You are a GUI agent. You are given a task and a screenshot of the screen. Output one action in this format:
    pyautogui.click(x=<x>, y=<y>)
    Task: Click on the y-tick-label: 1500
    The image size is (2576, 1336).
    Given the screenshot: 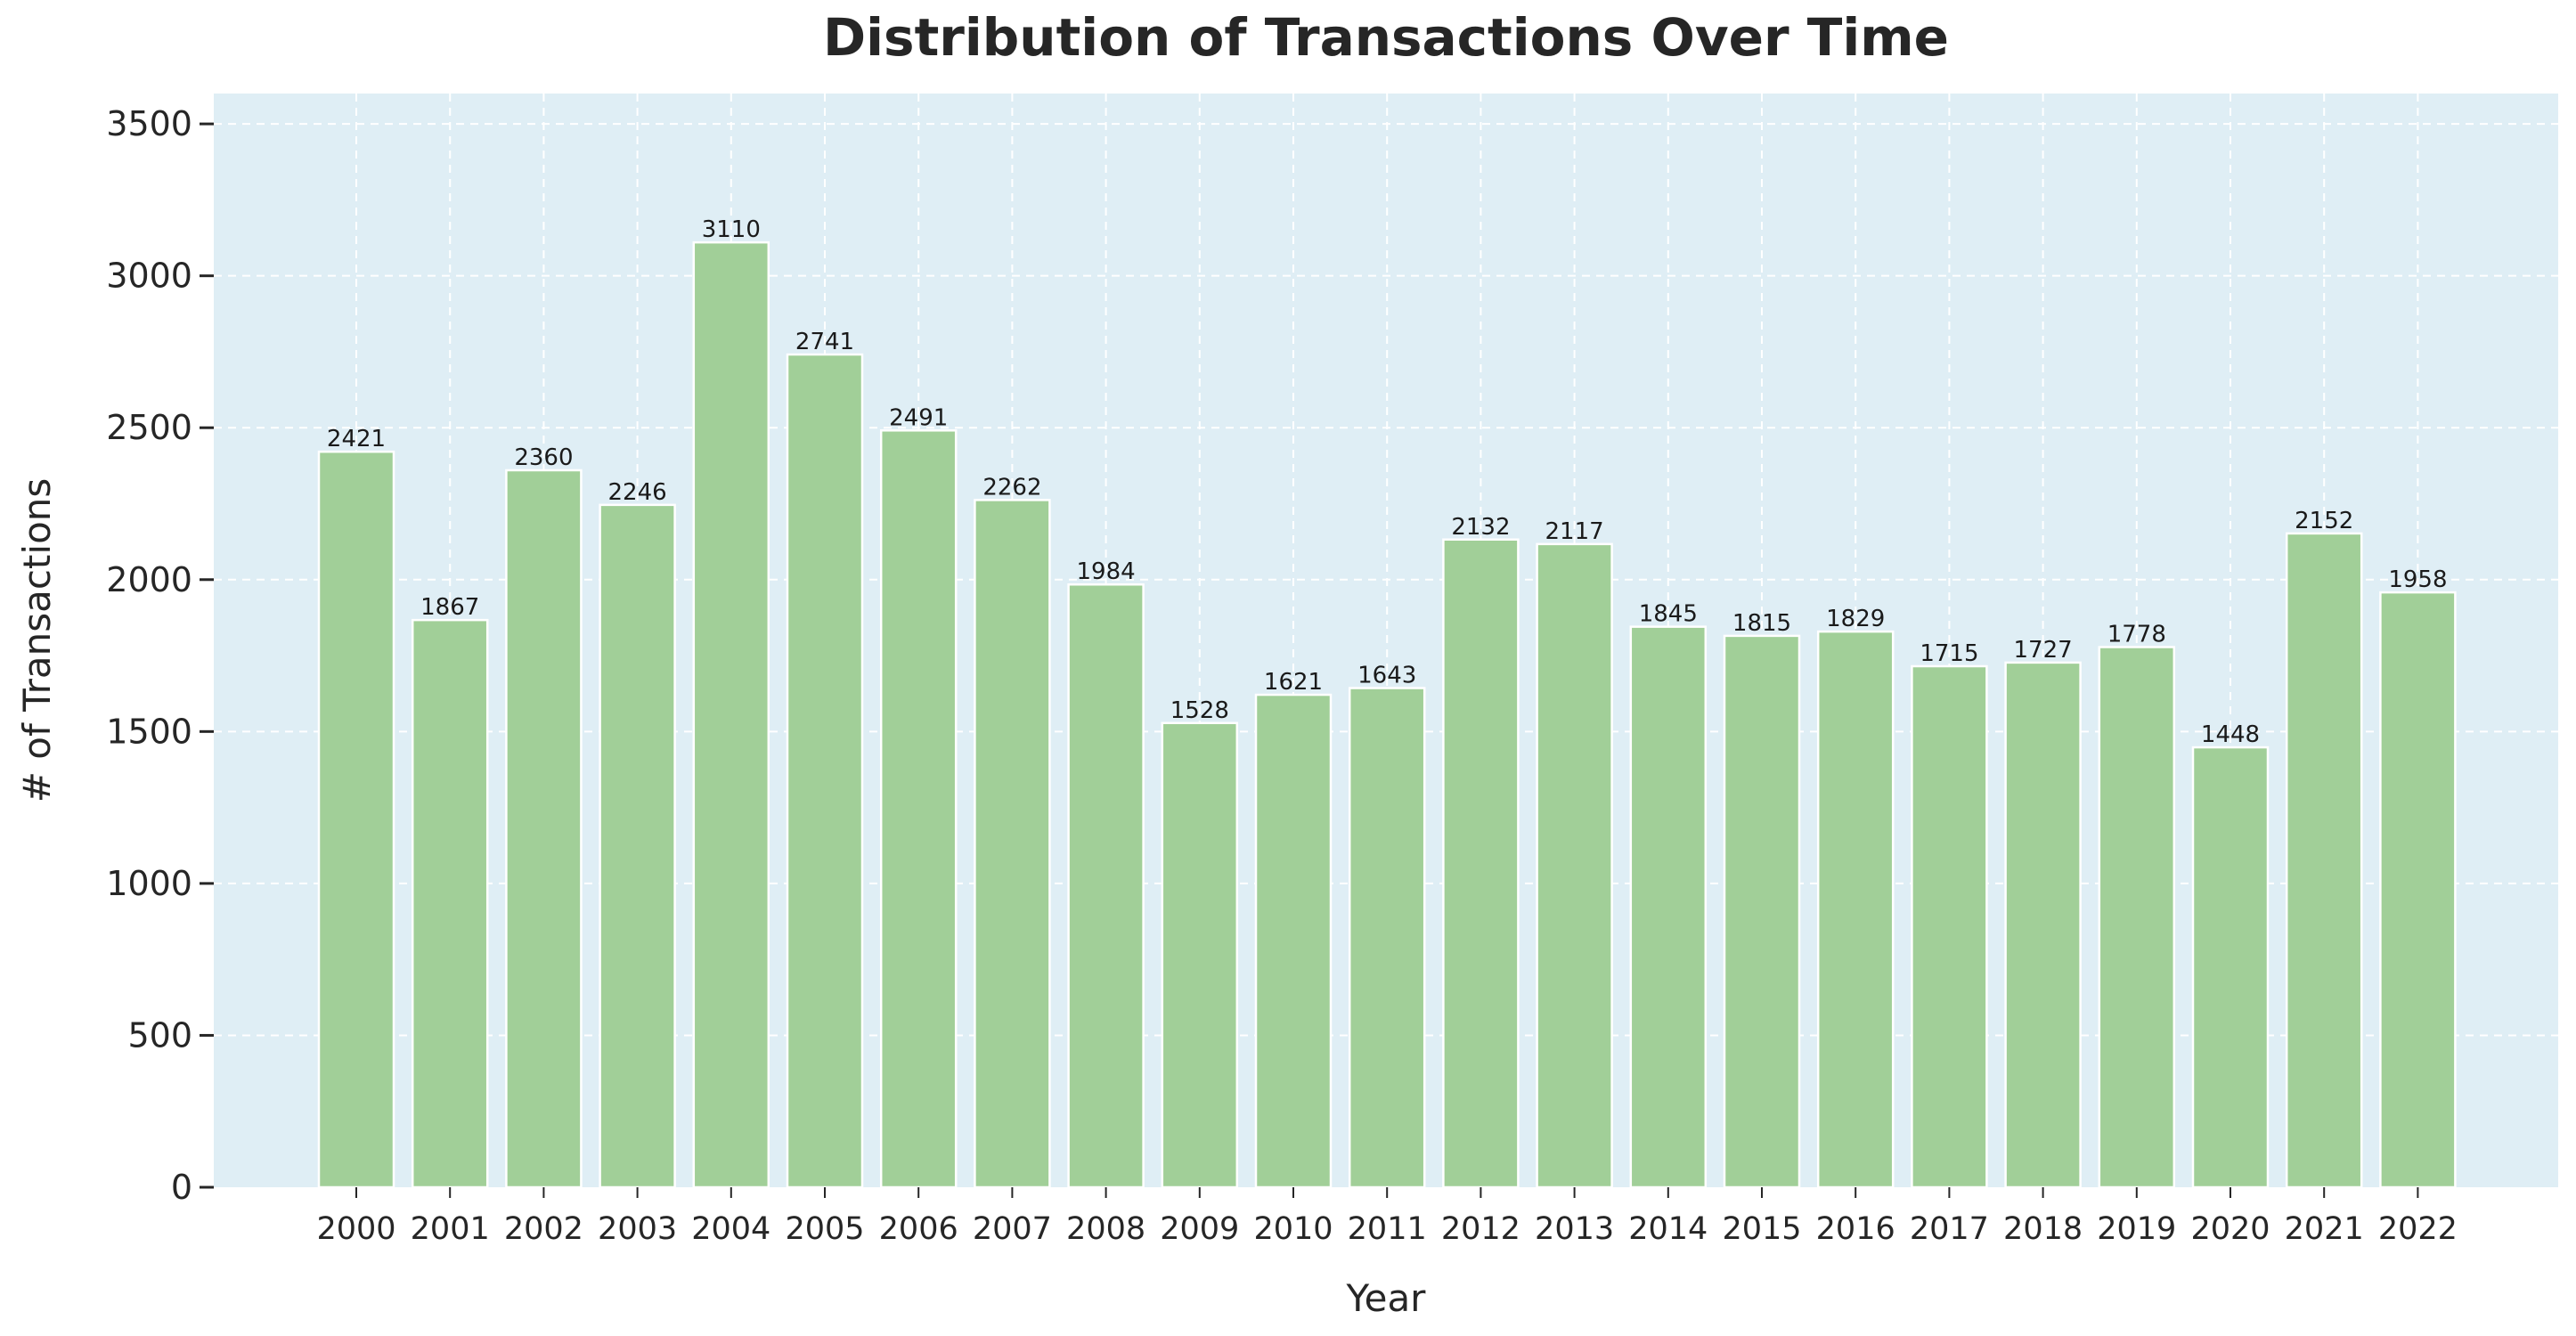 What is the action you would take?
    pyautogui.click(x=149, y=732)
    